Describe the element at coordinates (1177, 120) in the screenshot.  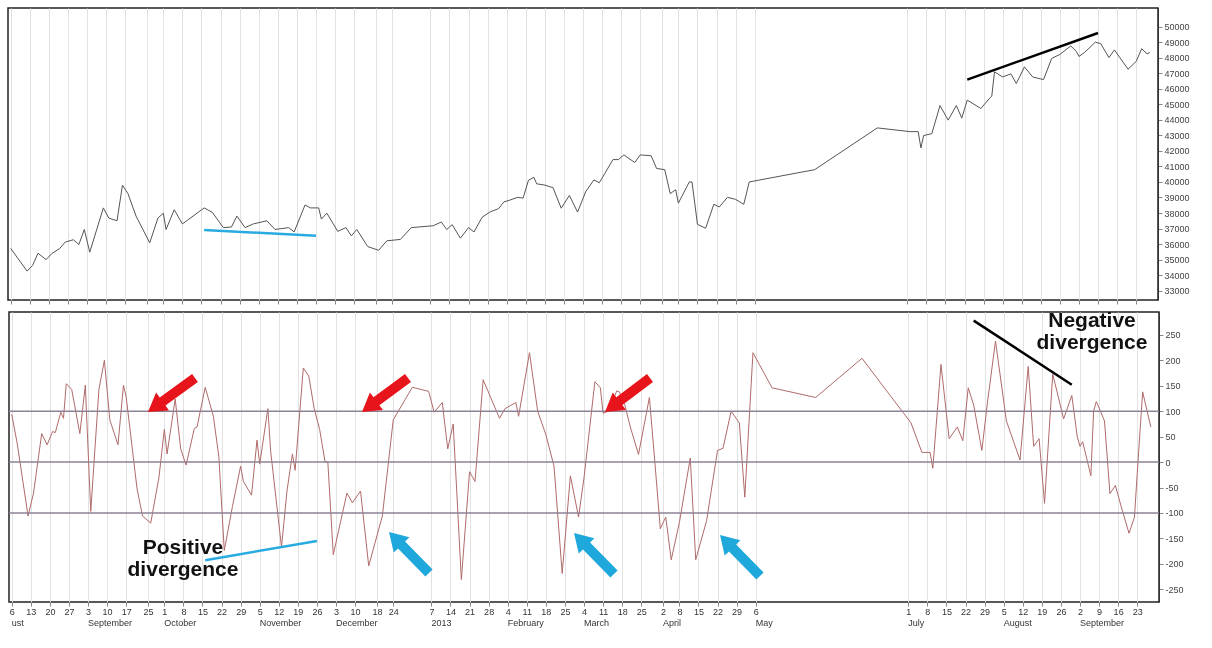
I see `y-tick-label: 44000` at that location.